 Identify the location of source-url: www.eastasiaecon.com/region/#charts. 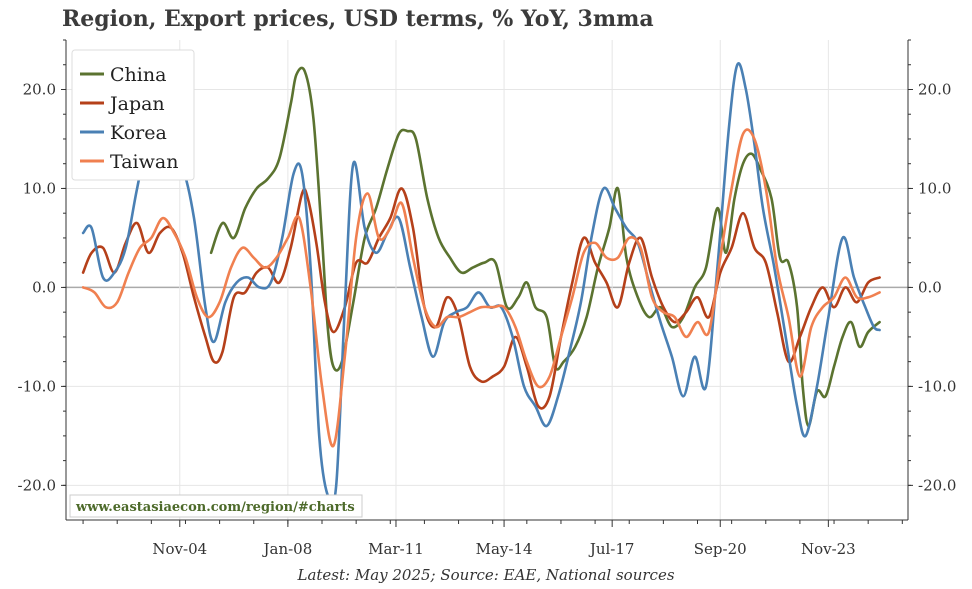
(215, 507).